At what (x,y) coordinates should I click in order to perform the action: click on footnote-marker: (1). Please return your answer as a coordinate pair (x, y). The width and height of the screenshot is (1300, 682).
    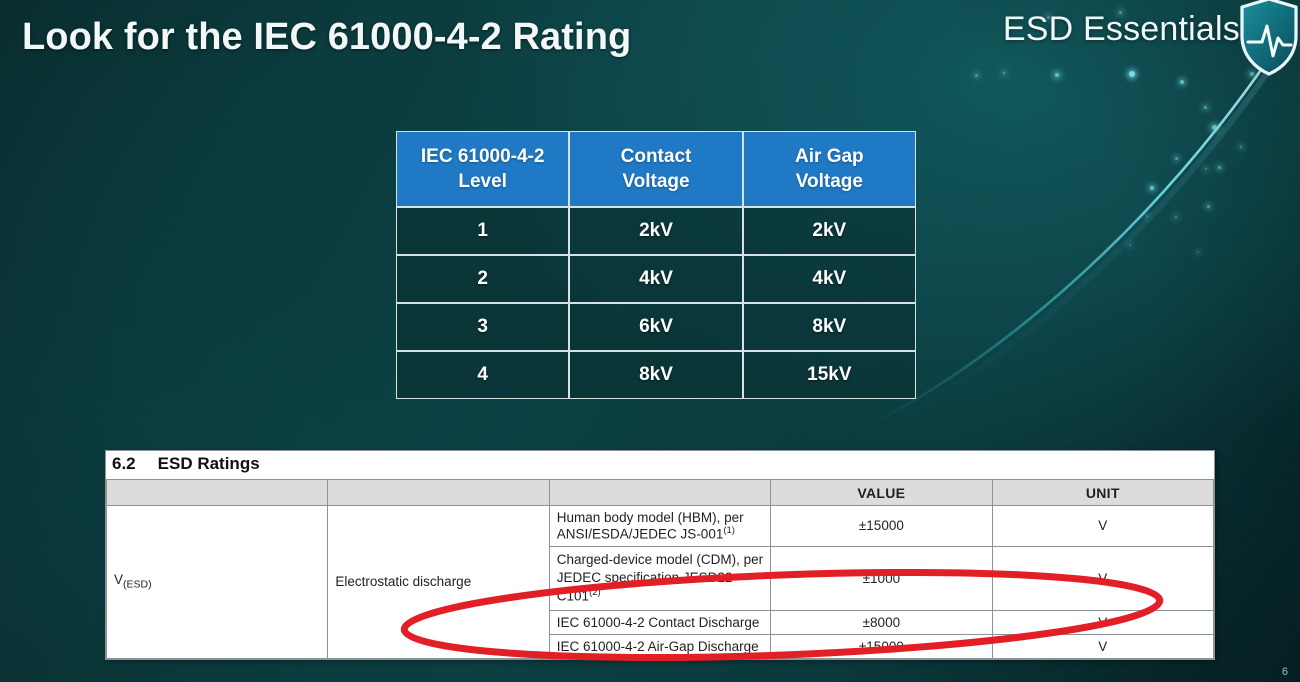
    Looking at the image, I should click on (729, 530).